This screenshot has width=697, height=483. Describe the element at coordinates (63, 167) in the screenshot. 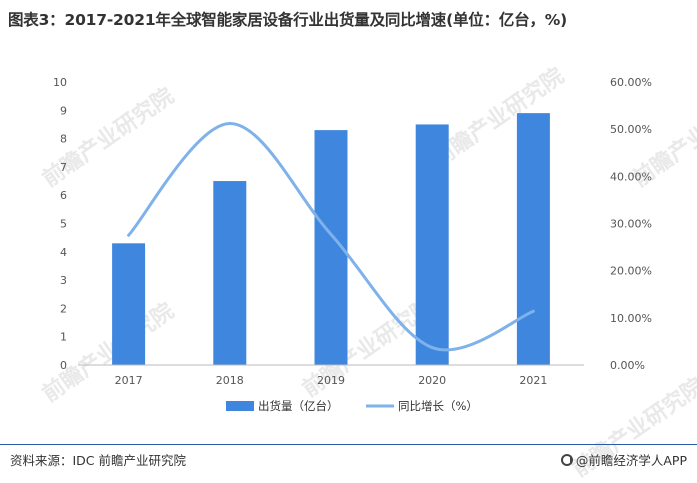

I see `y-left-tick-label: 7` at that location.